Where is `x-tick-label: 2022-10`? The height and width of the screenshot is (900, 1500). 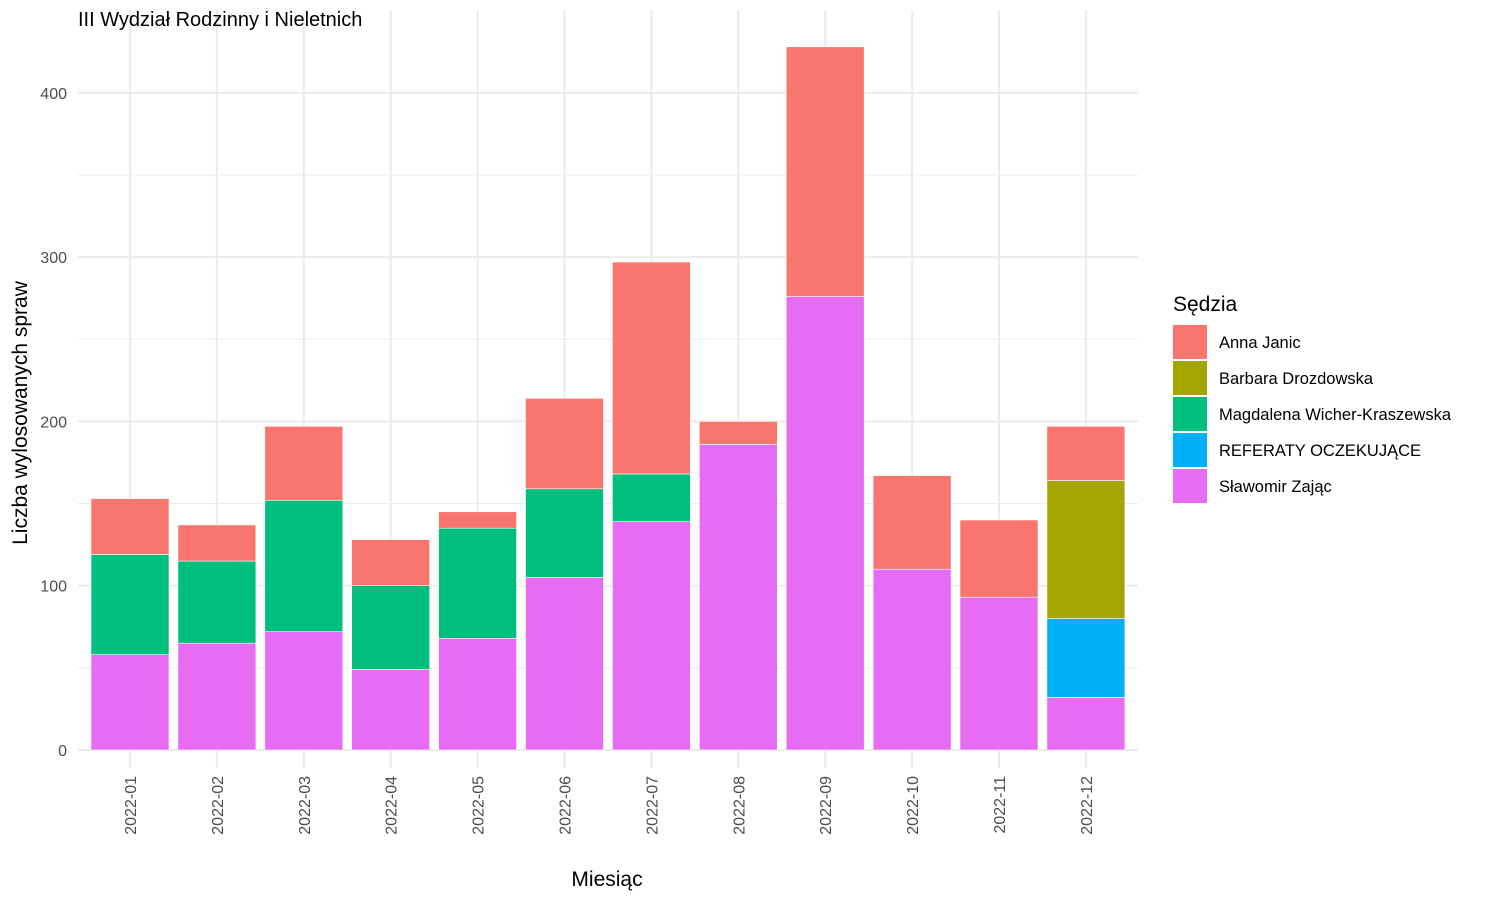
x-tick-label: 2022-10 is located at coordinates (913, 805).